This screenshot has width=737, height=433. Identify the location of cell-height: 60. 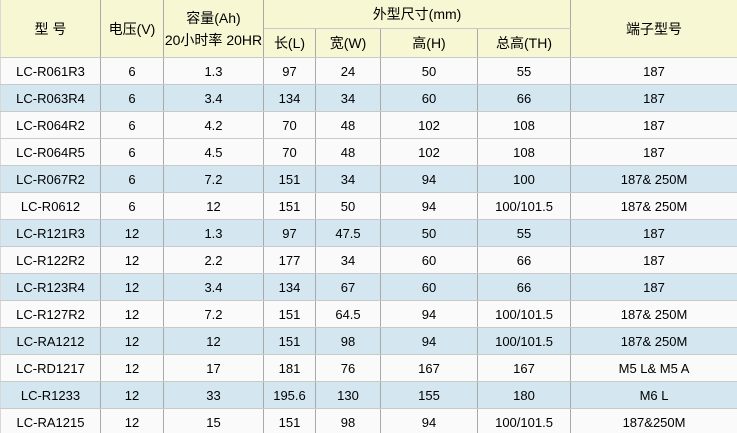
(429, 287).